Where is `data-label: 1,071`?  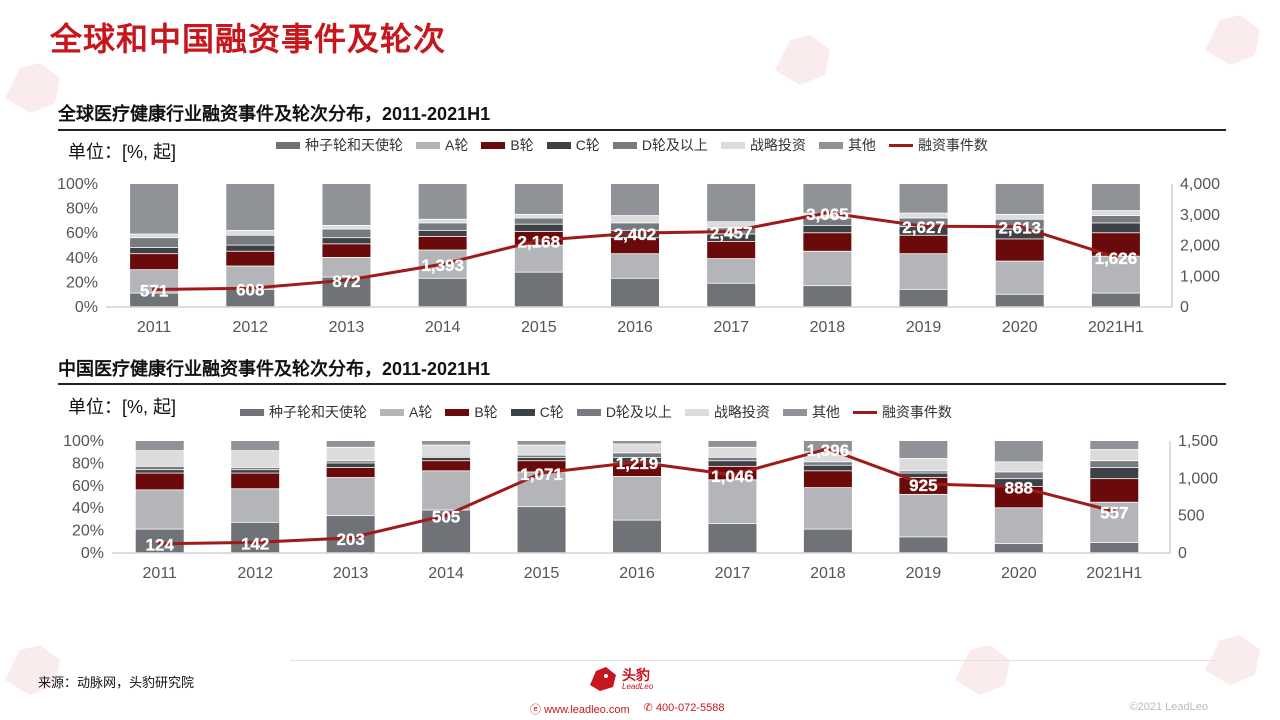 data-label: 1,071 is located at coordinates (541, 474).